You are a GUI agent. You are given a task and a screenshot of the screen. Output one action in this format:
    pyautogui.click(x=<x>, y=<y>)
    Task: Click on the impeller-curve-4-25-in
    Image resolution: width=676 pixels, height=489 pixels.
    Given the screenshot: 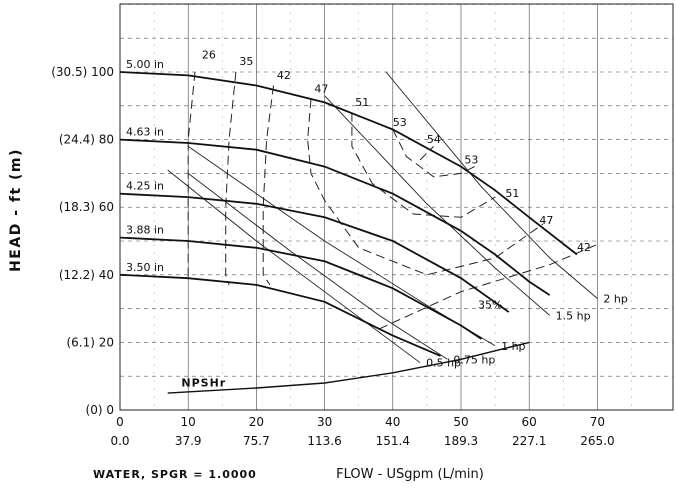 What is the action you would take?
    pyautogui.click(x=314, y=252)
    